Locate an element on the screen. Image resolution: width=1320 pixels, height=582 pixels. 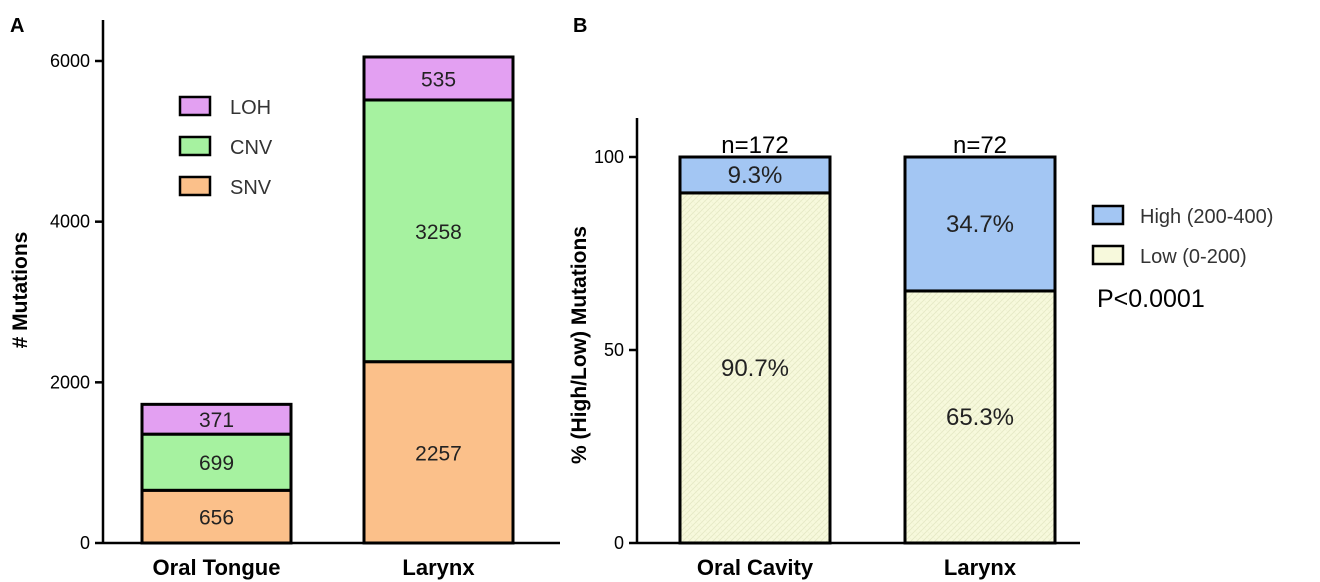
panel-b-y-axis-label: % (High/Low) Mutations is located at coordinates (579, 345).